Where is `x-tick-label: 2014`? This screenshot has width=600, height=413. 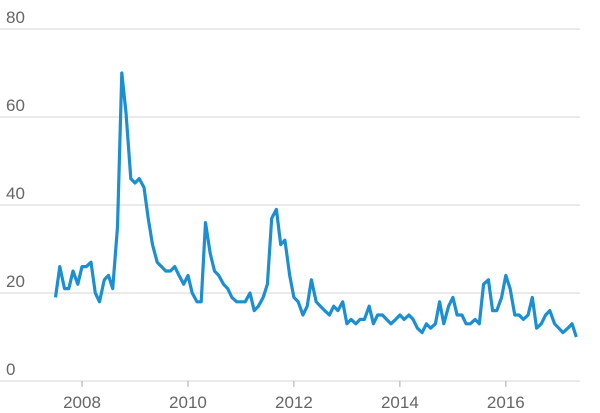 x-tick-label: 2014 is located at coordinates (400, 402).